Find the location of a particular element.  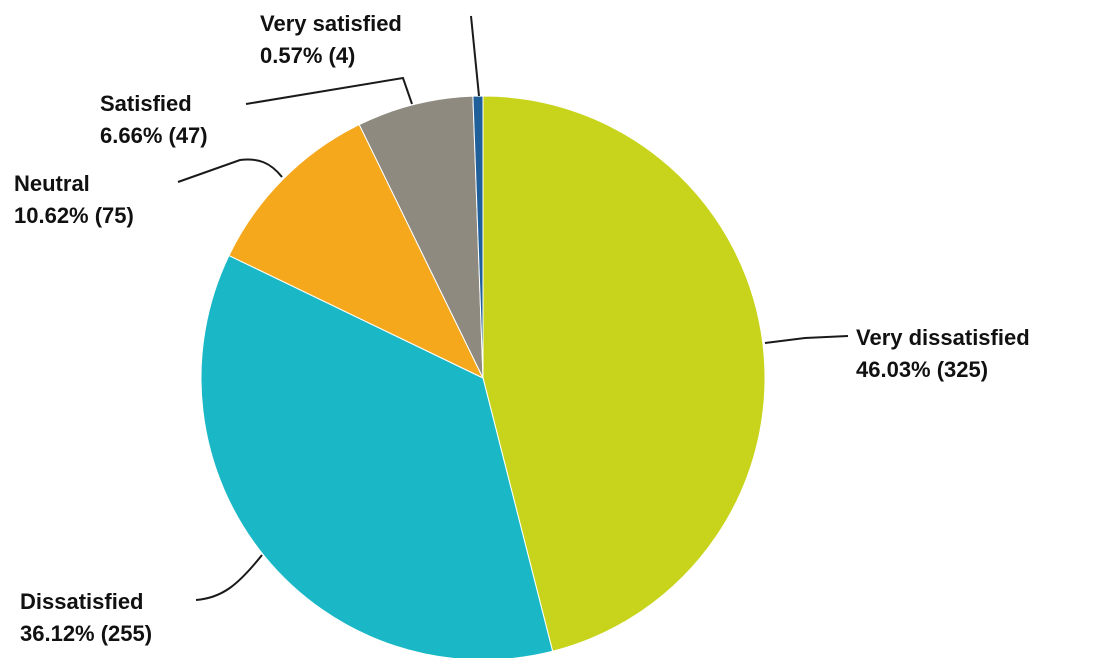

pie-slice-very-satisfied is located at coordinates (478, 237).